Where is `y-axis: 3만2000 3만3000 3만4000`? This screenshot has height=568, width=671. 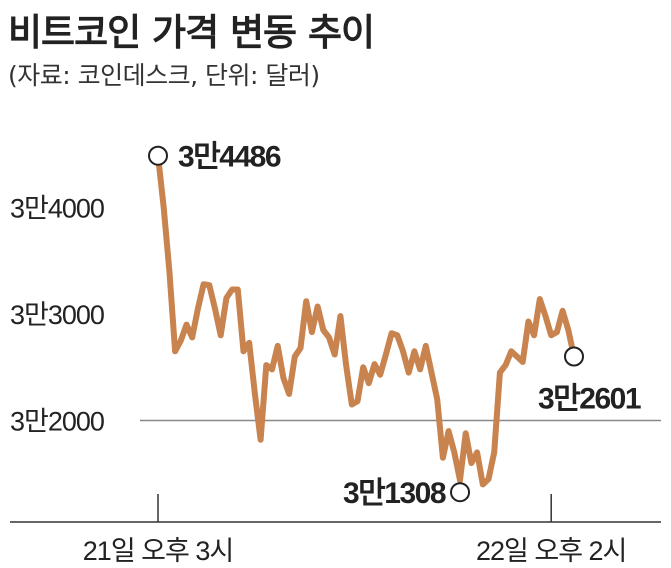
y-axis: 3만2000 3만3000 3만4000 is located at coordinates (57, 315).